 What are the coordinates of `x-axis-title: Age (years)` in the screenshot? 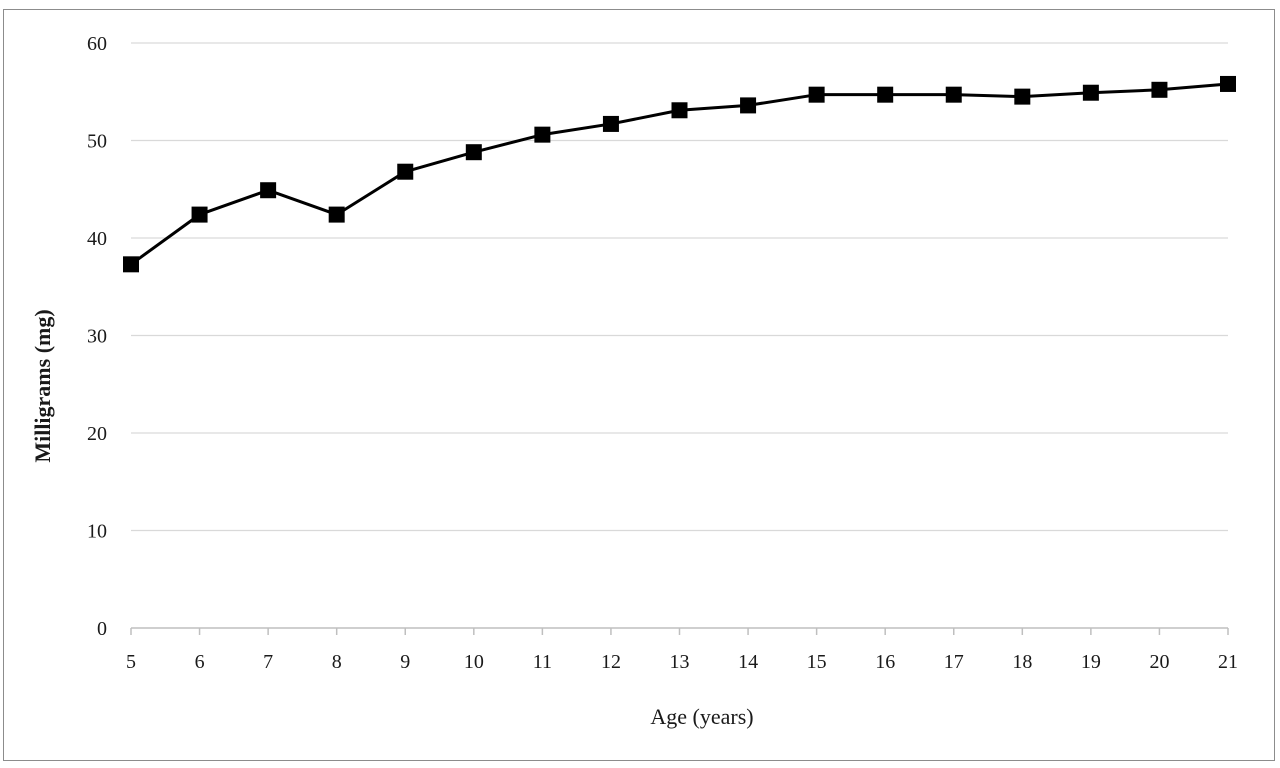 It's located at (701, 716).